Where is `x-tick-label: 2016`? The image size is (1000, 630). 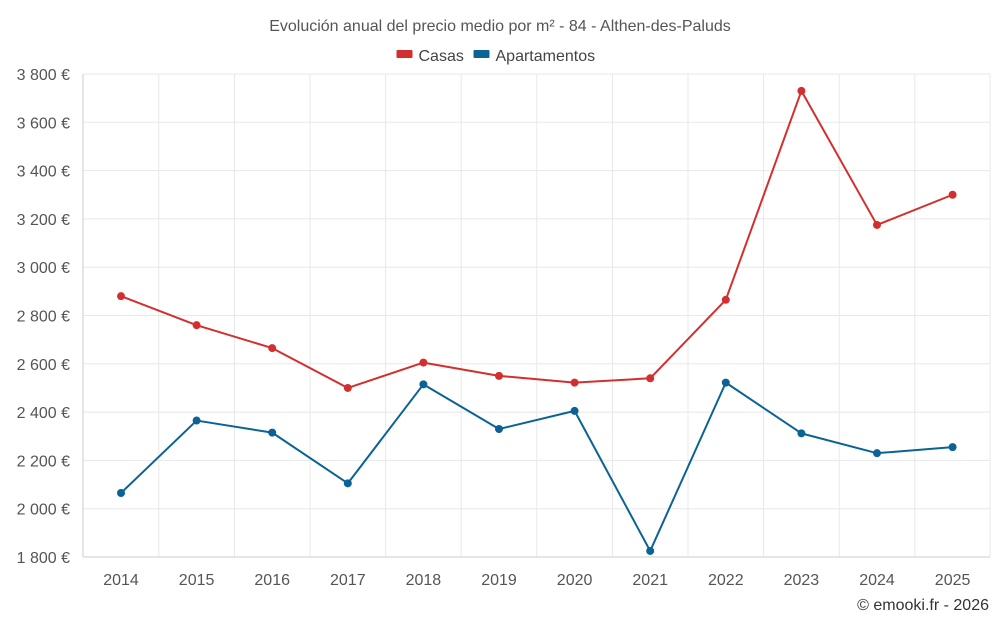
x-tick-label: 2016 is located at coordinates (272, 580).